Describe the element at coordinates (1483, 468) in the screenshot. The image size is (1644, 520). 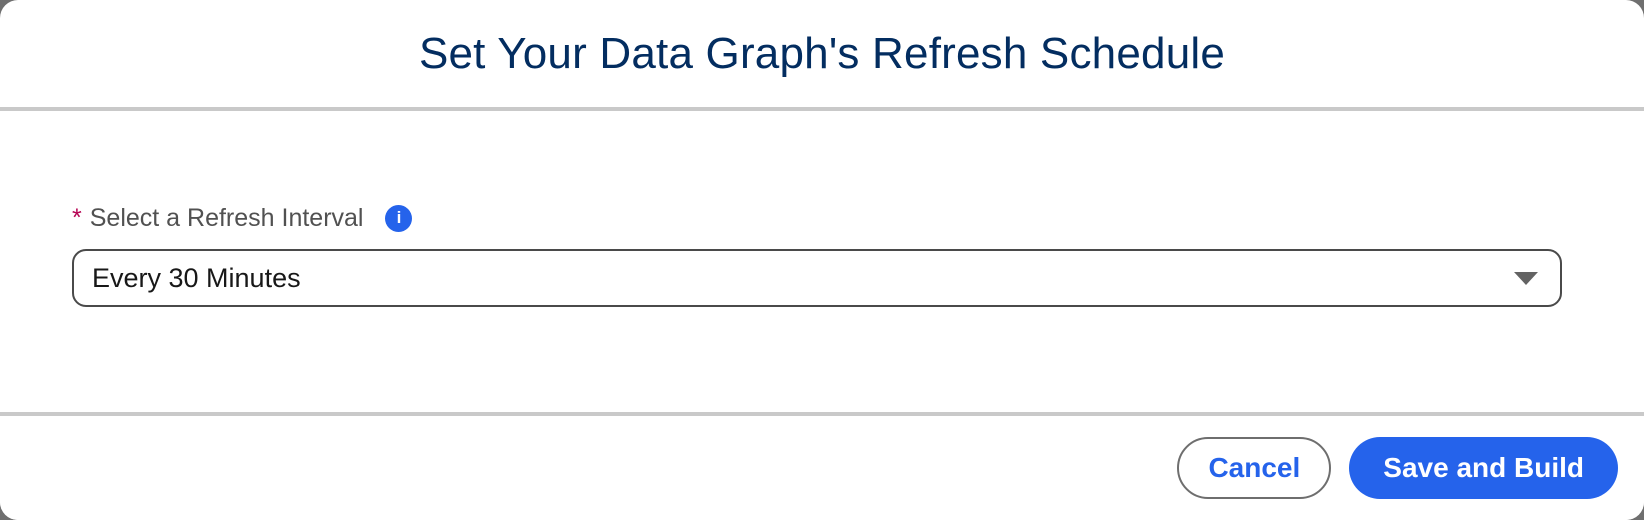
I see `save-and-build-button: Save and Build` at that location.